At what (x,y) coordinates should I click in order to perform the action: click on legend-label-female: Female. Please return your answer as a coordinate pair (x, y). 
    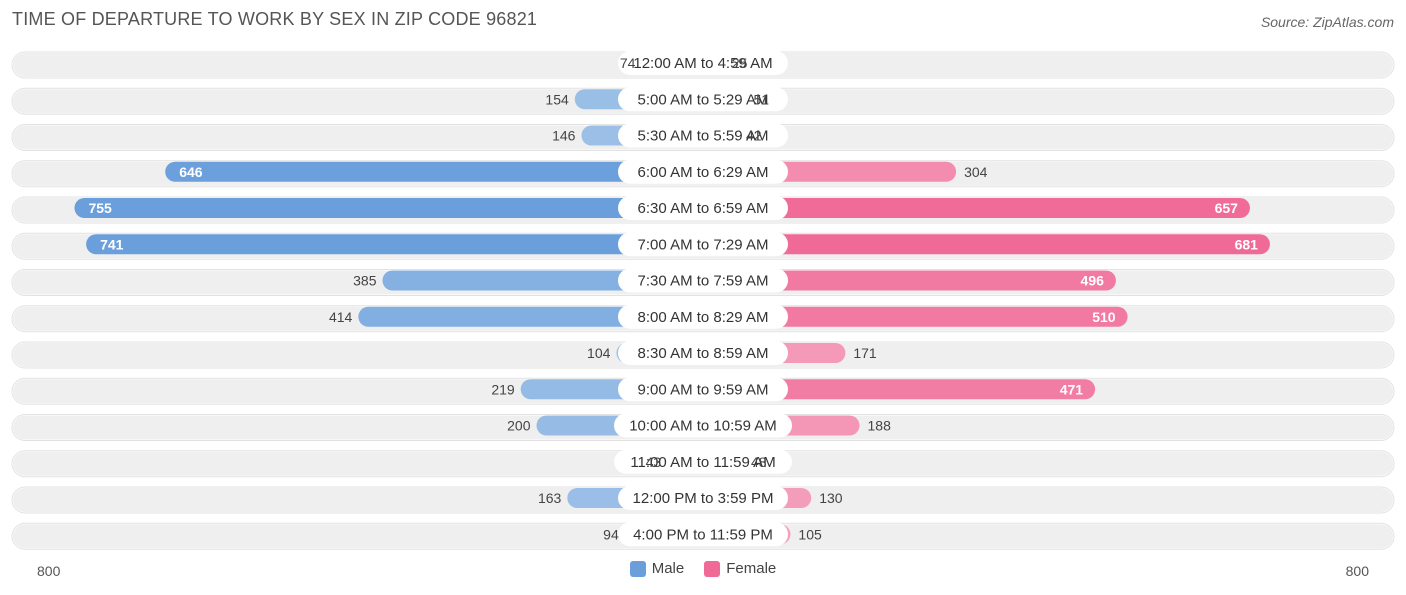
    Looking at the image, I should click on (751, 568).